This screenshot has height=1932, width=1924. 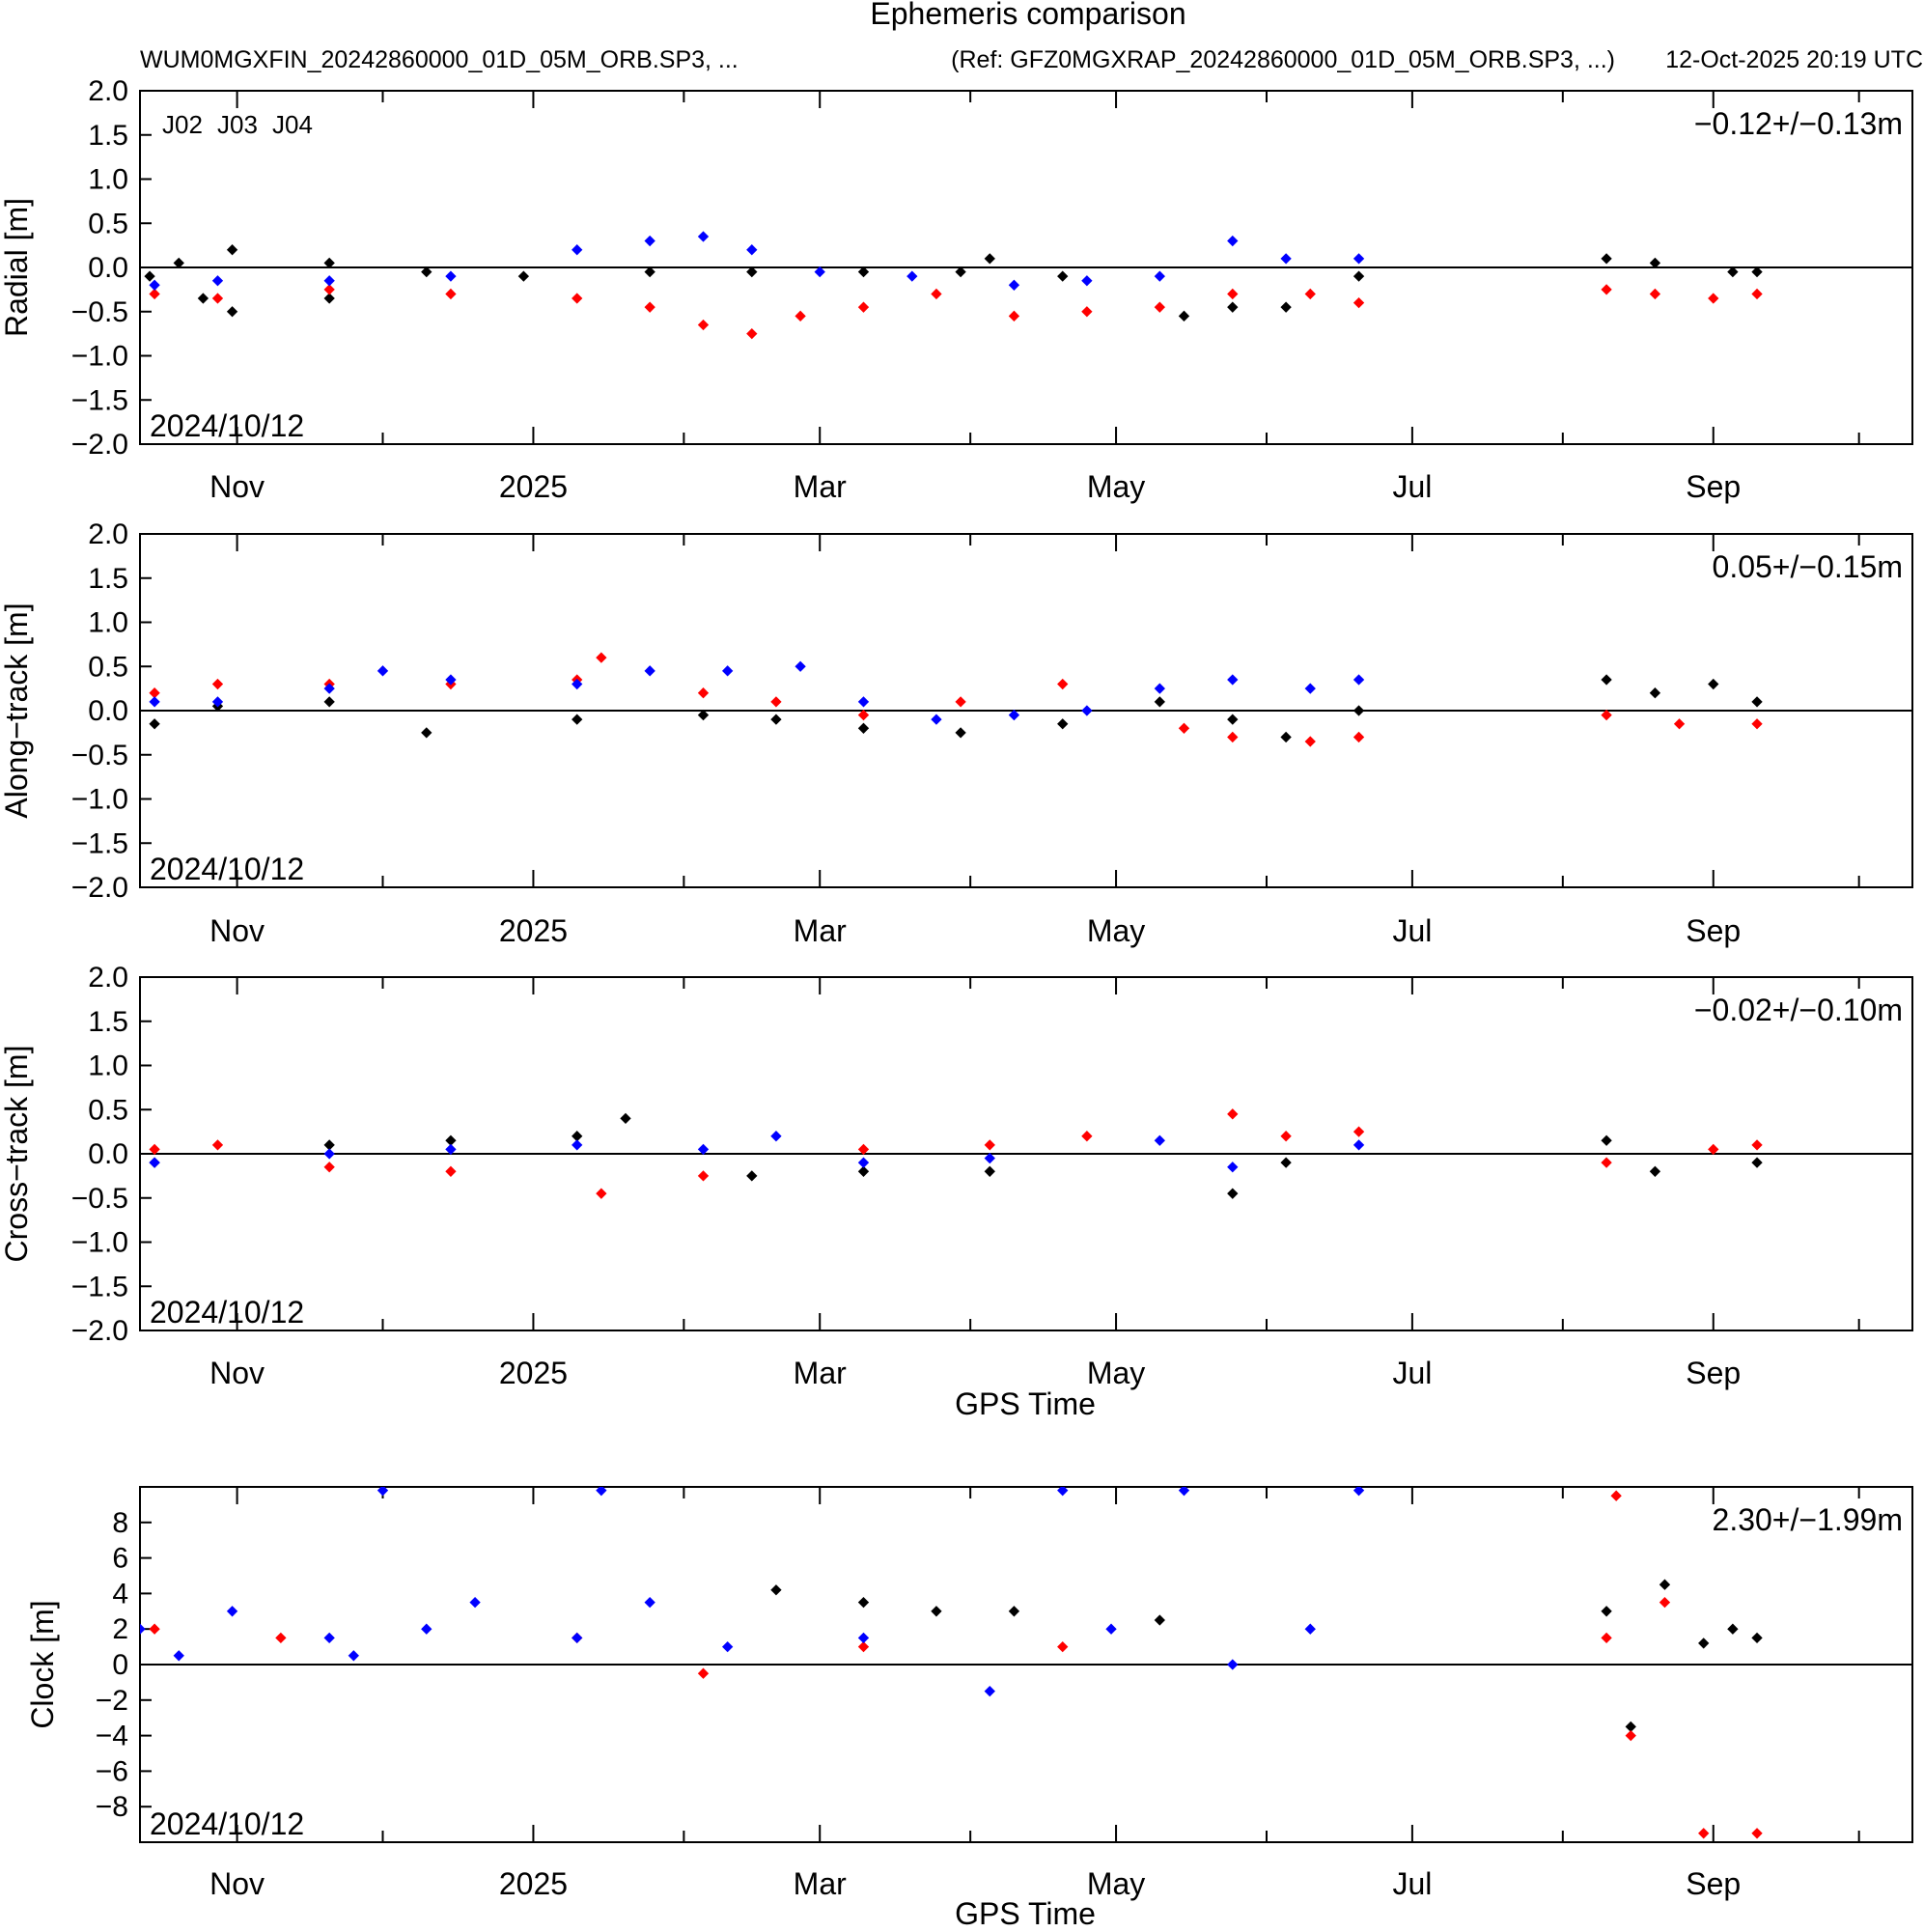 What do you see at coordinates (120, 1629) in the screenshot?
I see `y-tick-label: 2` at bounding box center [120, 1629].